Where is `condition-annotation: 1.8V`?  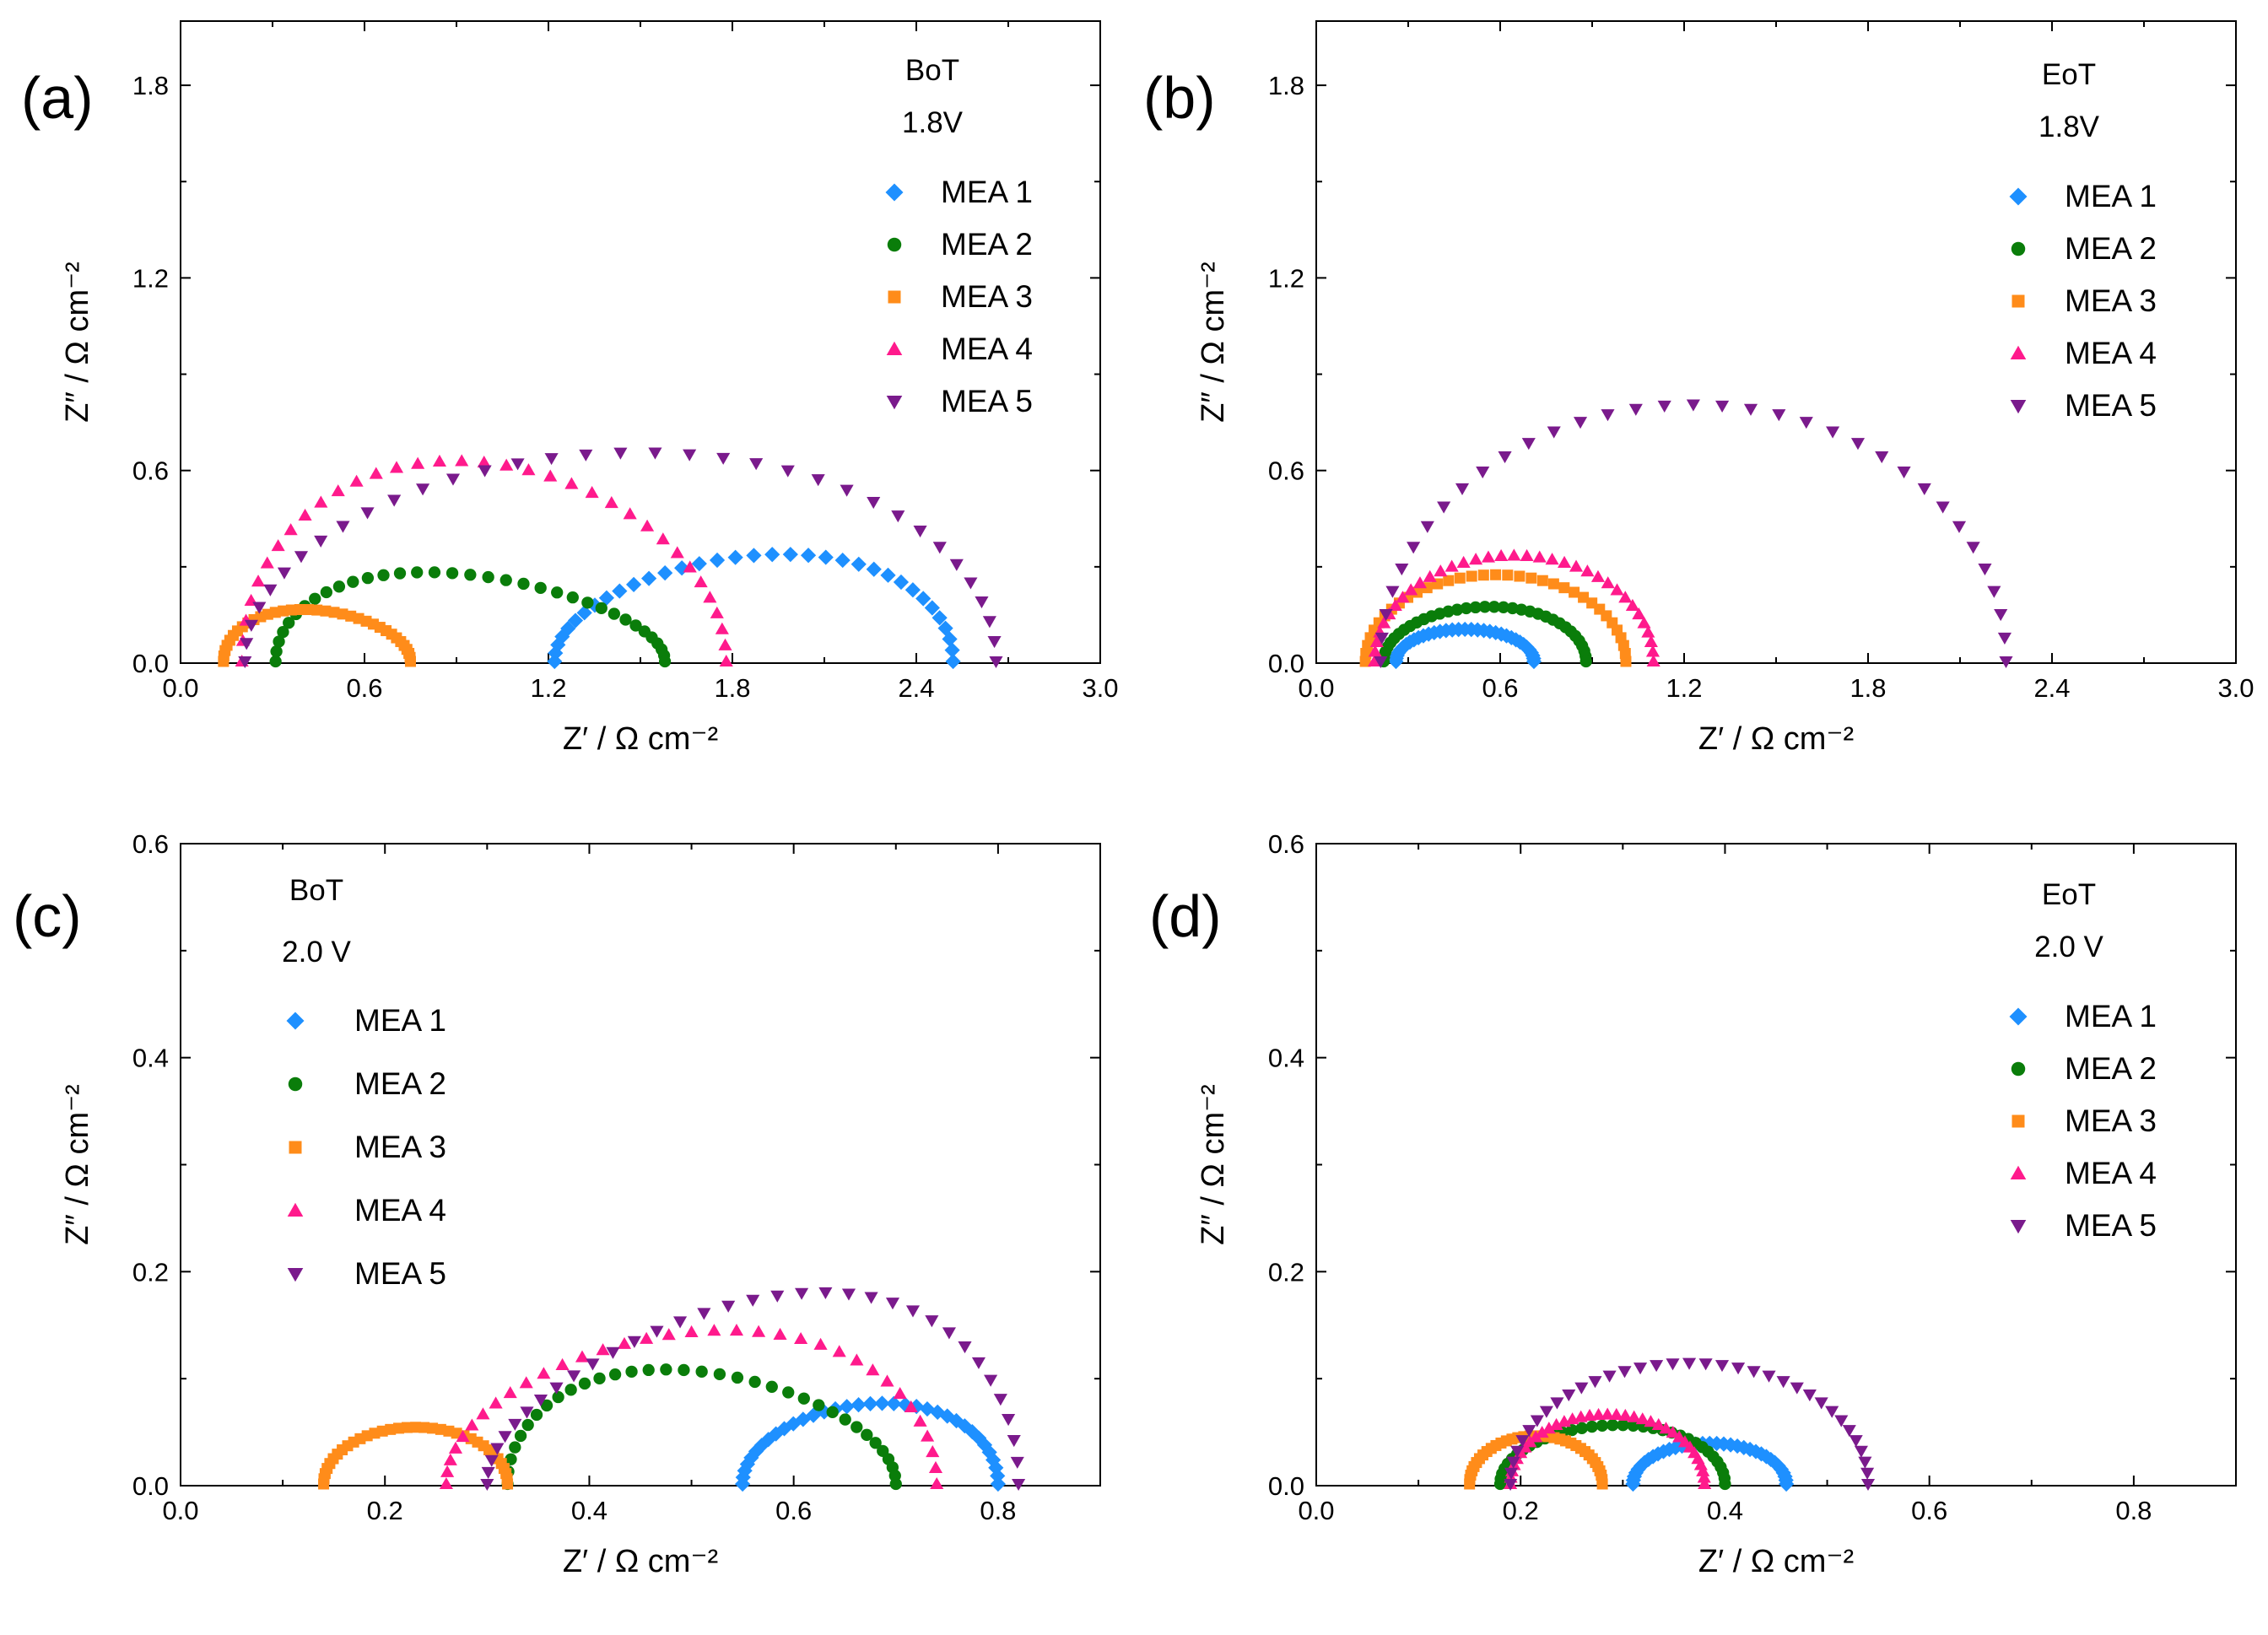 condition-annotation: 1.8V is located at coordinates (933, 122).